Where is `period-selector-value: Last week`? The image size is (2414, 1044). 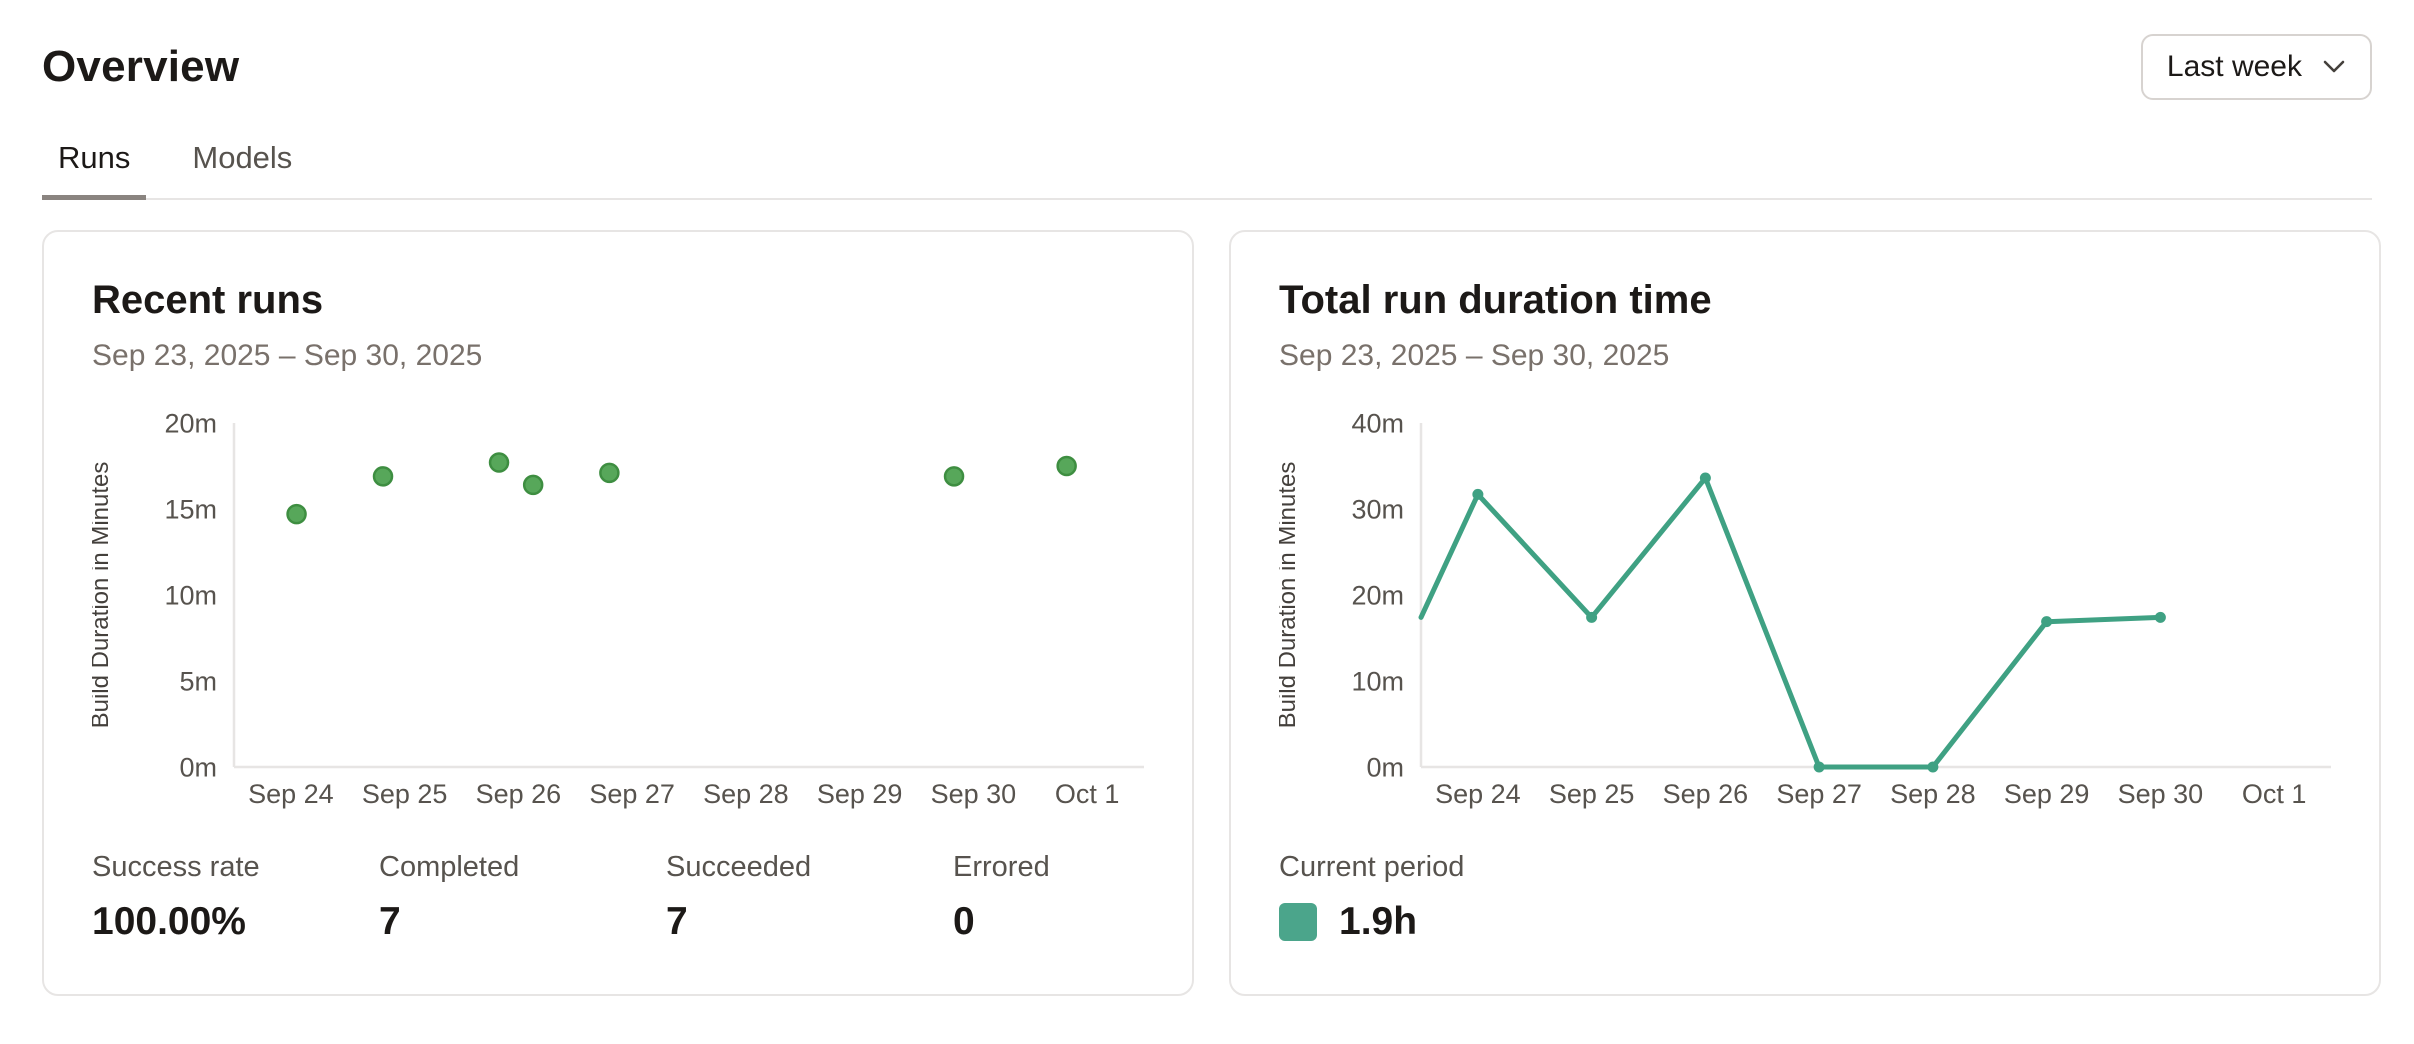
period-selector-value: Last week is located at coordinates (2234, 66).